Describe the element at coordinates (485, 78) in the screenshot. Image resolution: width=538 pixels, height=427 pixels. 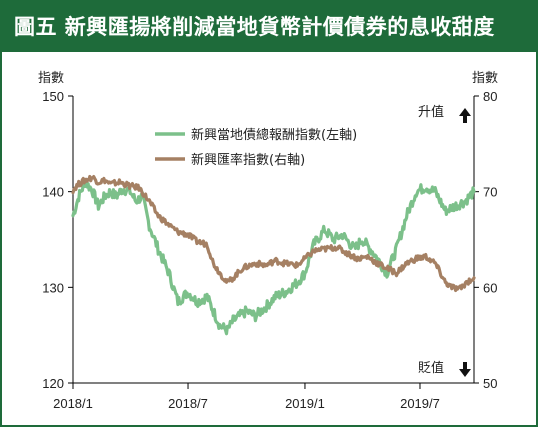
I see `right-axis-unit: 指數` at that location.